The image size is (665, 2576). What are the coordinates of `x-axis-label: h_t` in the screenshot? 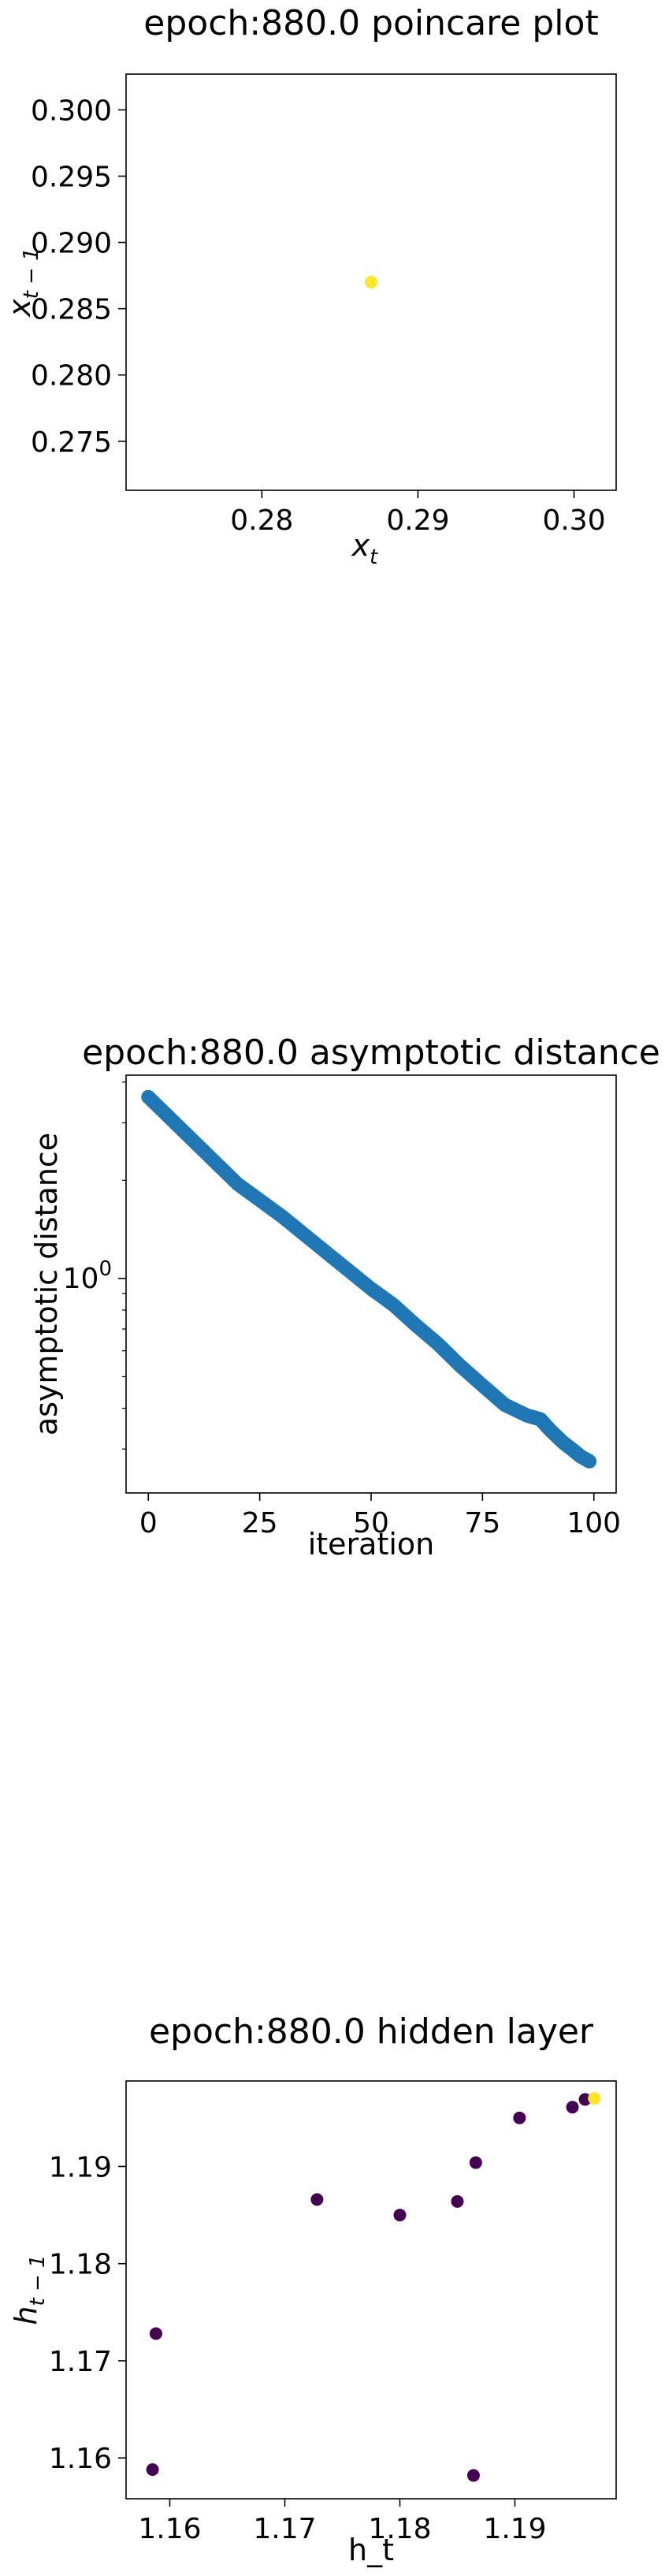 It's located at (371, 2550).